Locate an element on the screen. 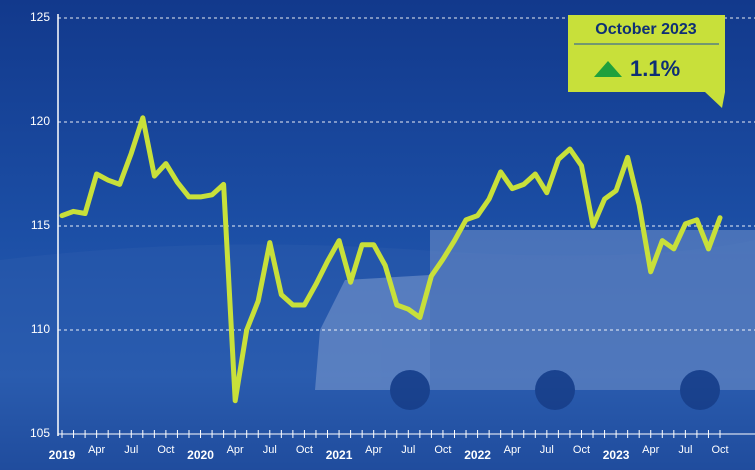  y-tick-label: 115 is located at coordinates (40, 225).